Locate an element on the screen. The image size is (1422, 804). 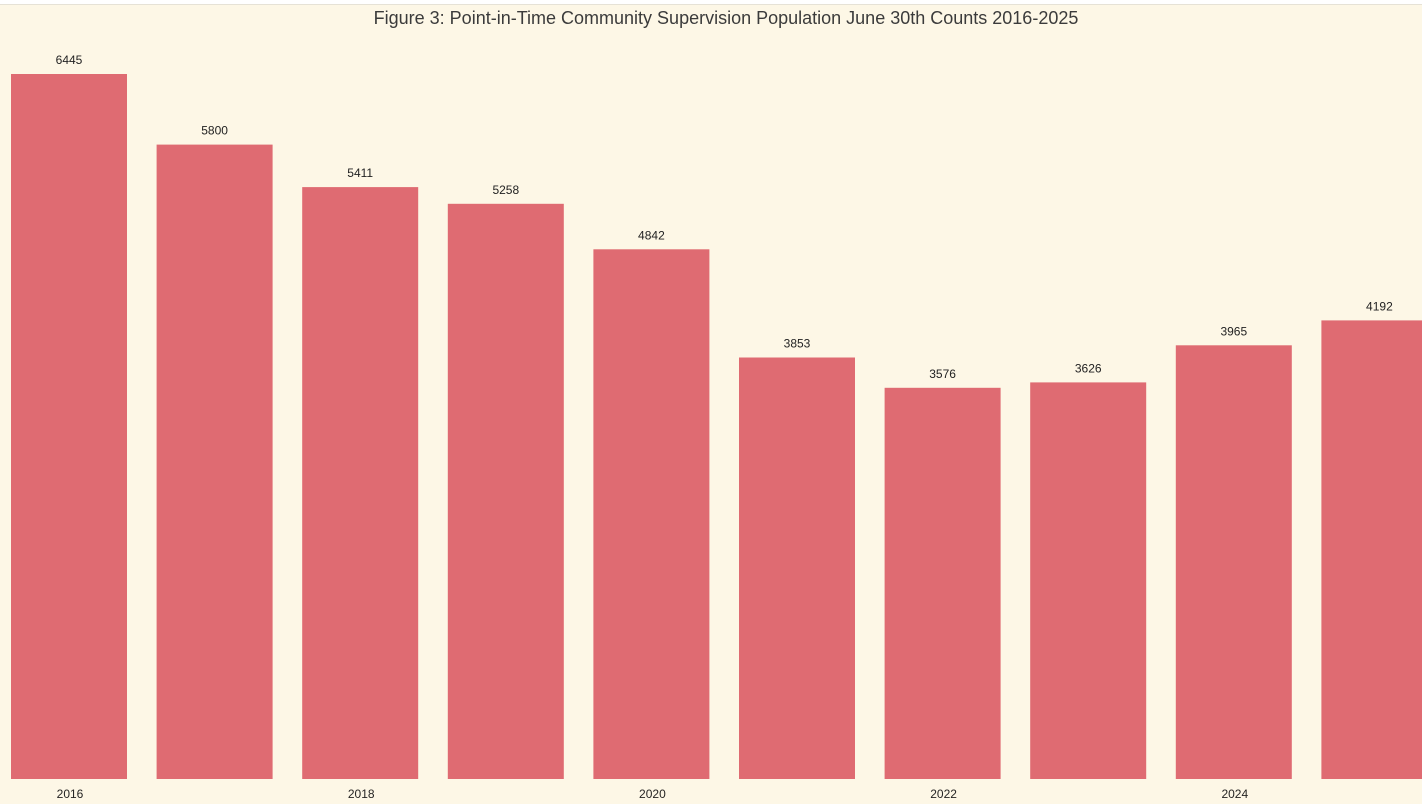
bar-2016 is located at coordinates (69, 426).